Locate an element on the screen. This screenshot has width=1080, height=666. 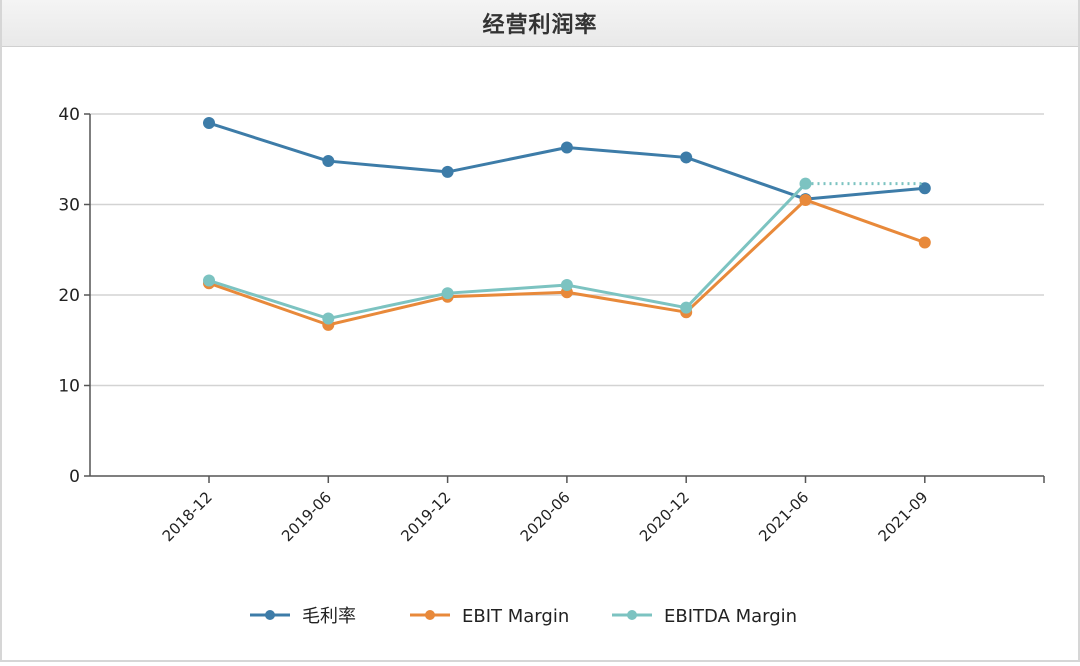
legend-label: EBITDA Margin is located at coordinates (730, 616).